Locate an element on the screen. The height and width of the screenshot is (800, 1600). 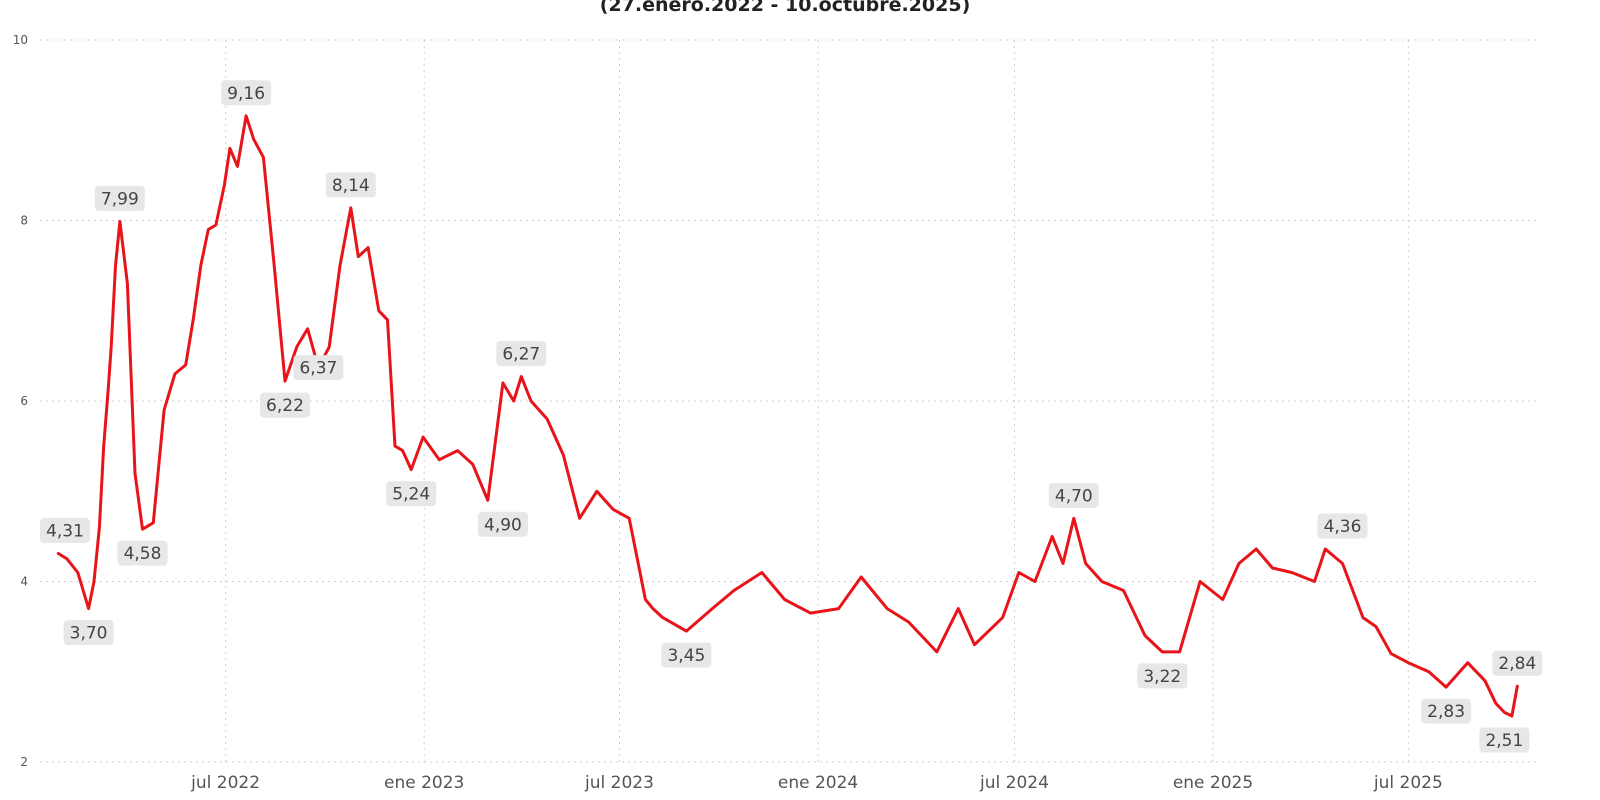
data-label: 6,37 is located at coordinates (318, 368).